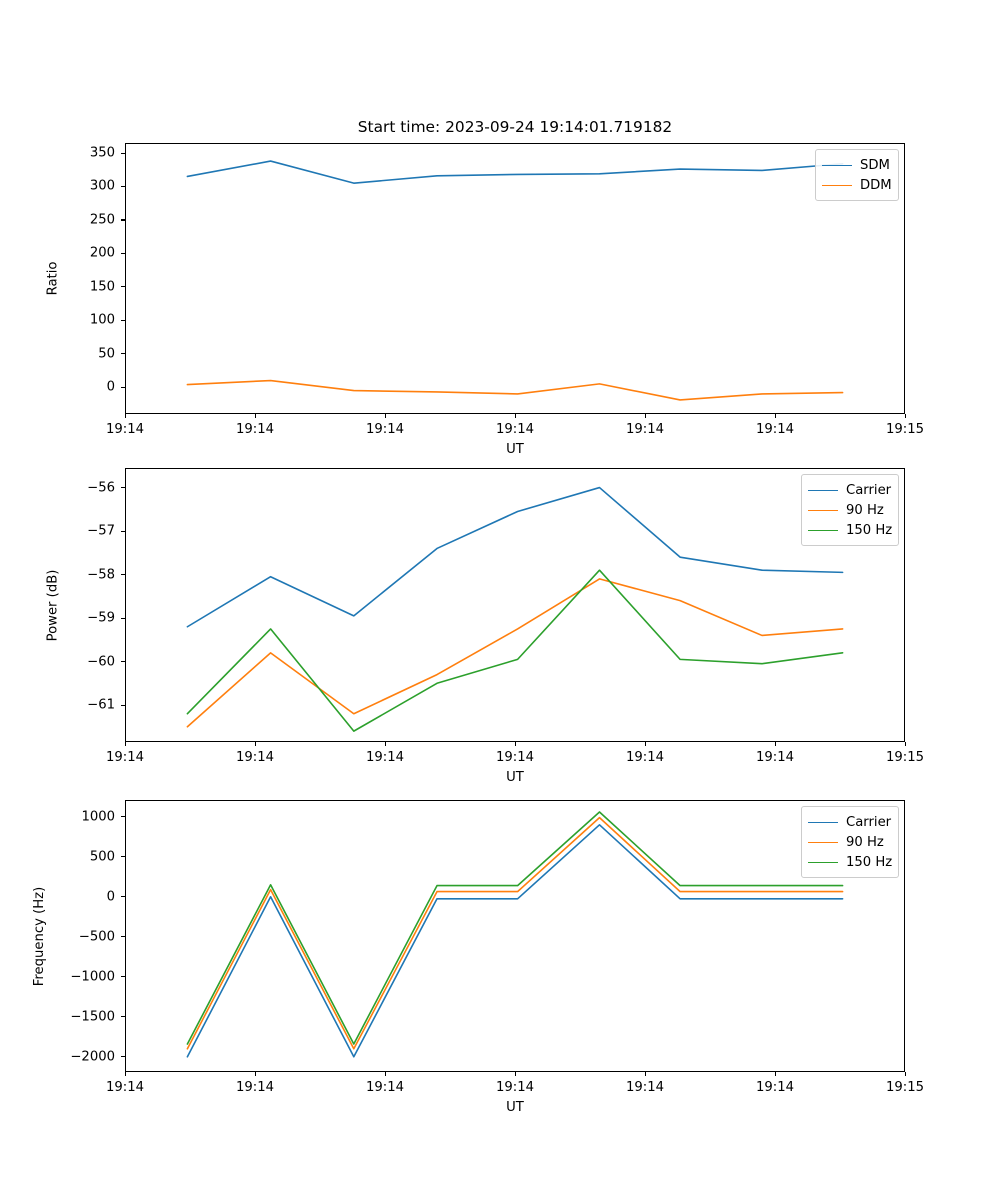 The width and height of the screenshot is (1000, 1200). Describe the element at coordinates (101, 531) in the screenshot. I see `y-tick-label: −57` at that location.